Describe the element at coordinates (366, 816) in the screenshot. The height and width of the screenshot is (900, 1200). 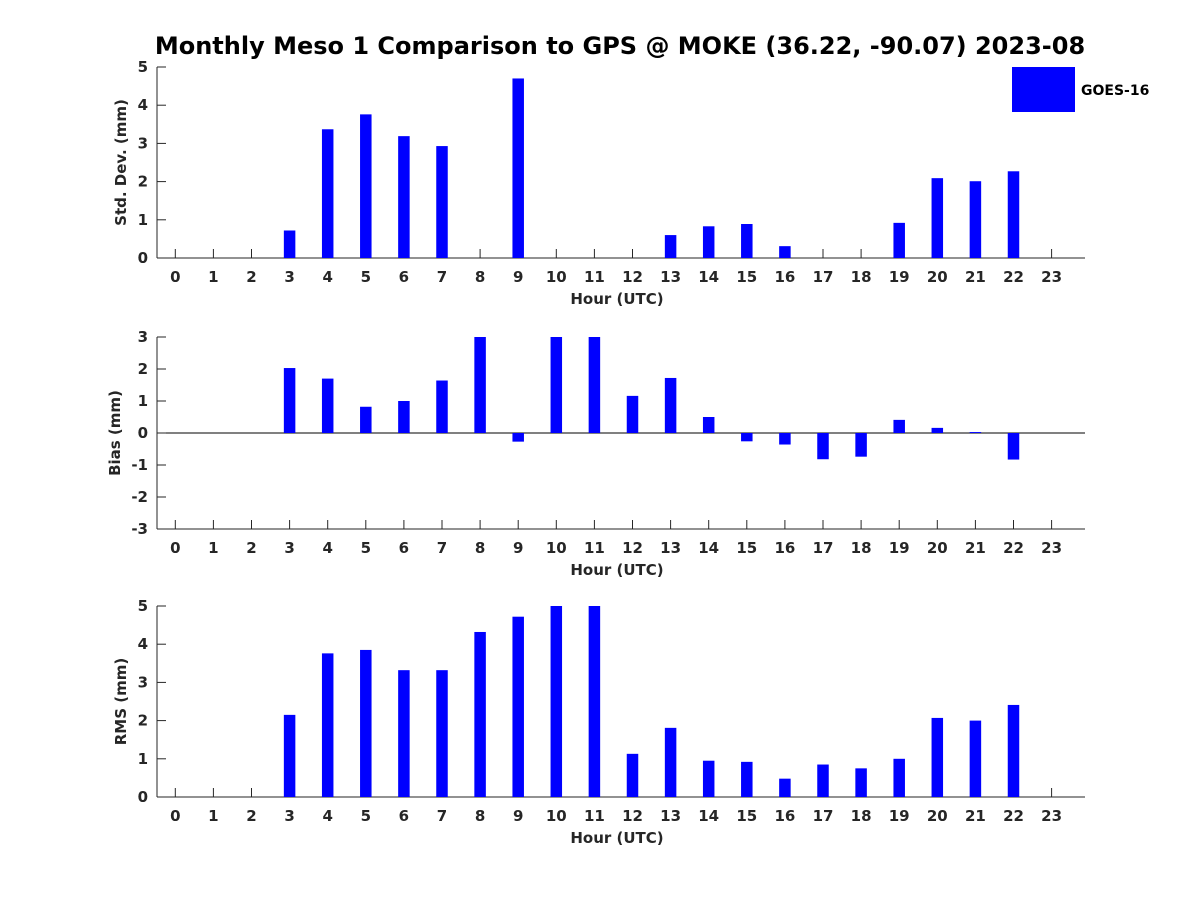
I see `rms-x-tick-label: 5` at that location.